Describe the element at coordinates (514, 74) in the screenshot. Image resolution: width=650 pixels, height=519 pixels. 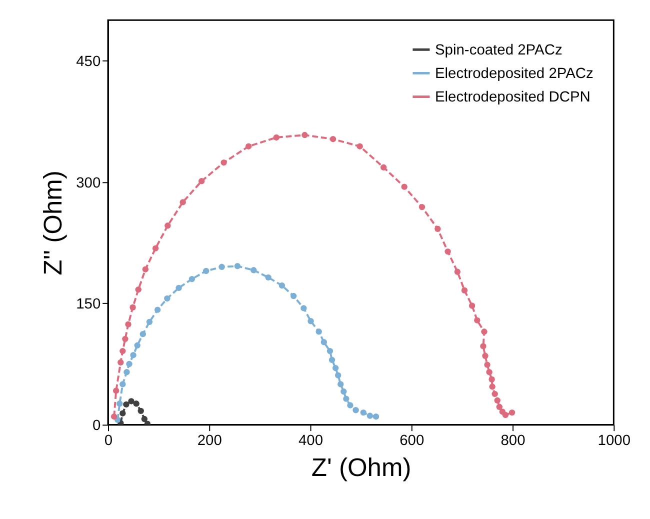
I see `legend-label: Electrodeposited 2PACz` at that location.